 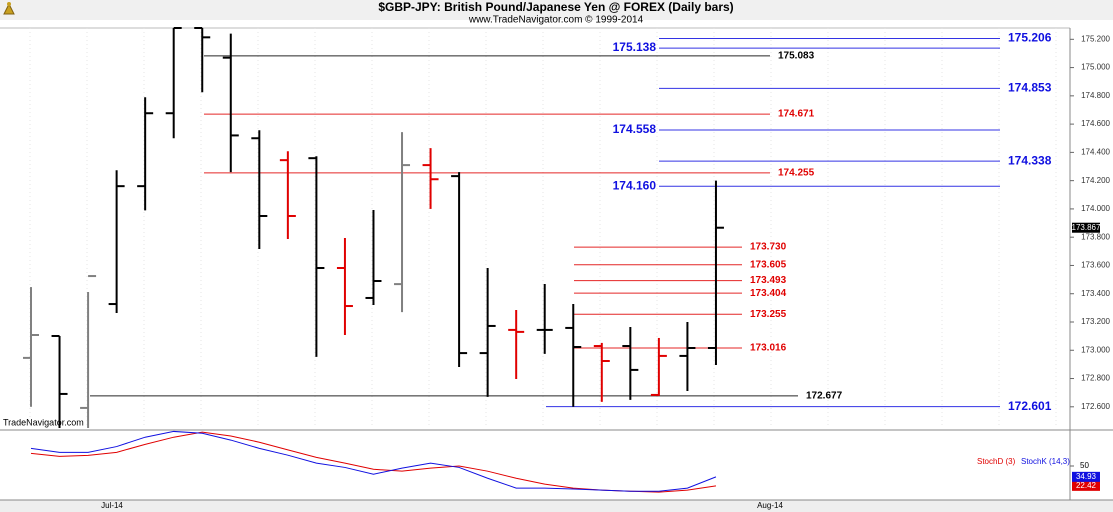 What do you see at coordinates (1095, 151) in the screenshot?
I see `y-tick-label: 174.400` at bounding box center [1095, 151].